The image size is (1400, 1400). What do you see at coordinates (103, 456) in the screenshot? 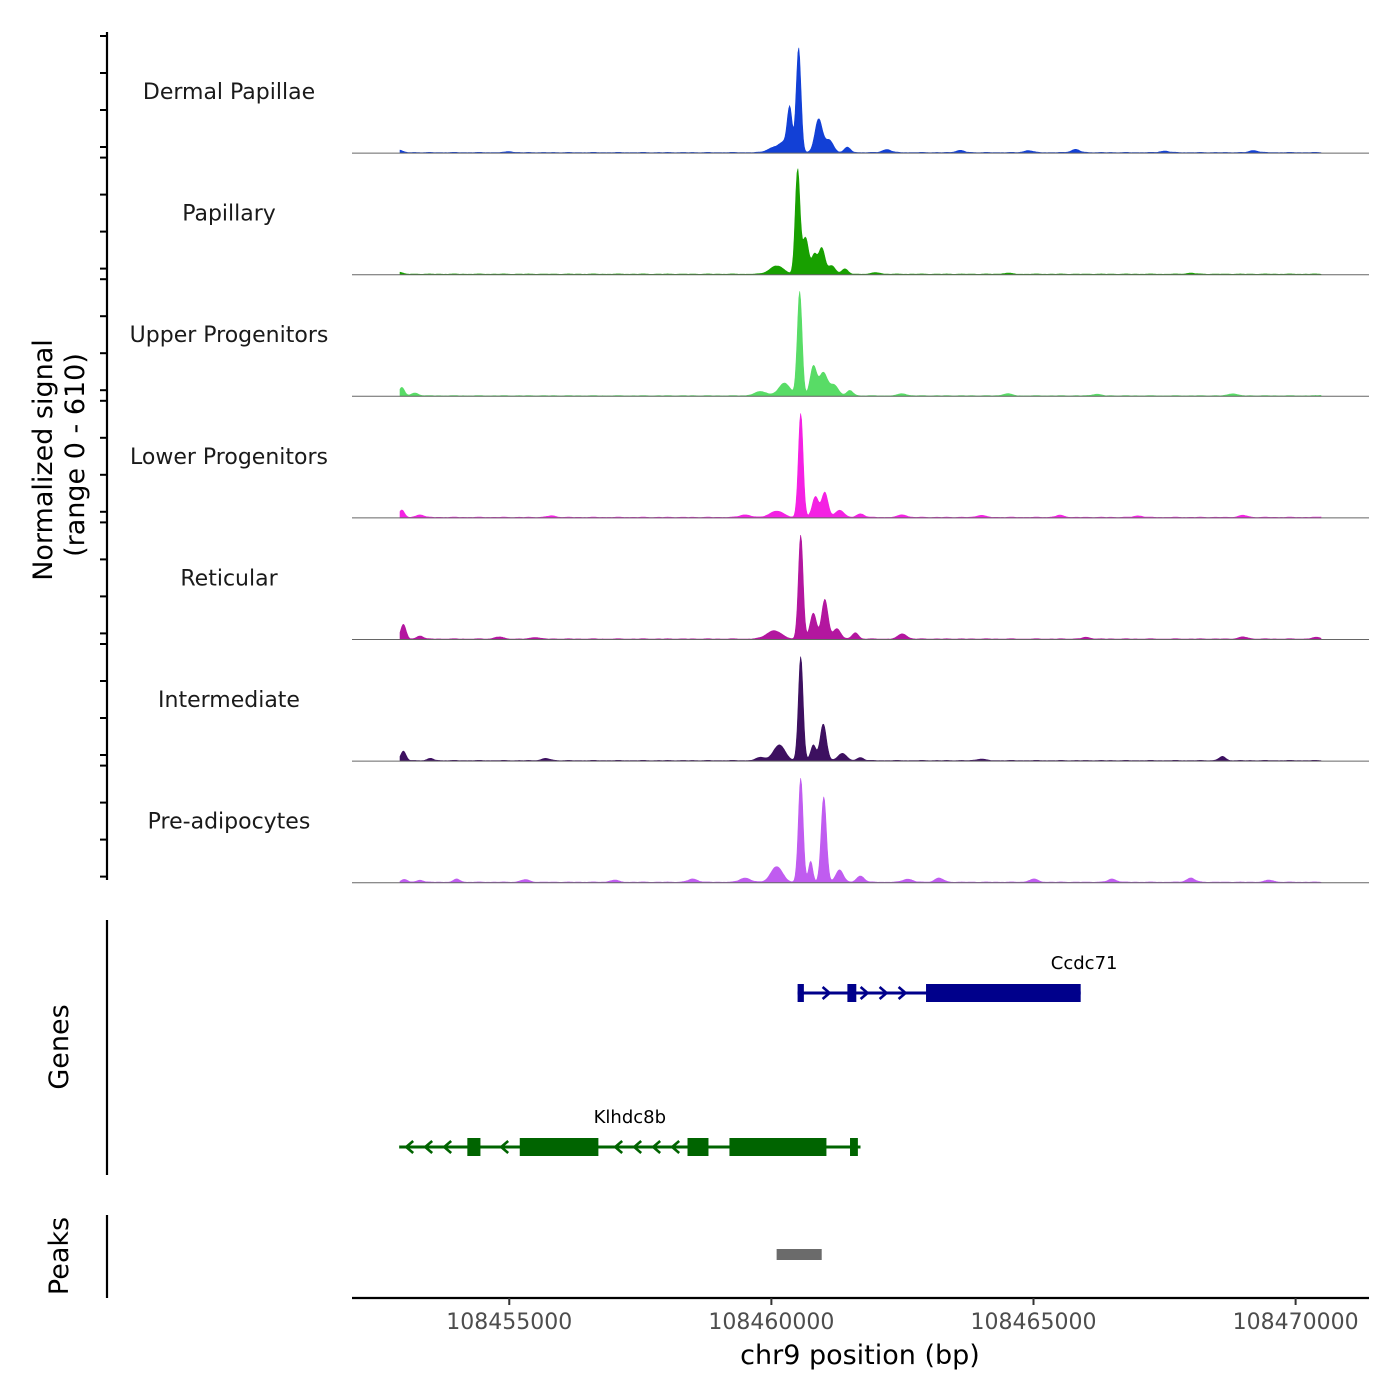
I see `signal-axis-ticks` at bounding box center [103, 456].